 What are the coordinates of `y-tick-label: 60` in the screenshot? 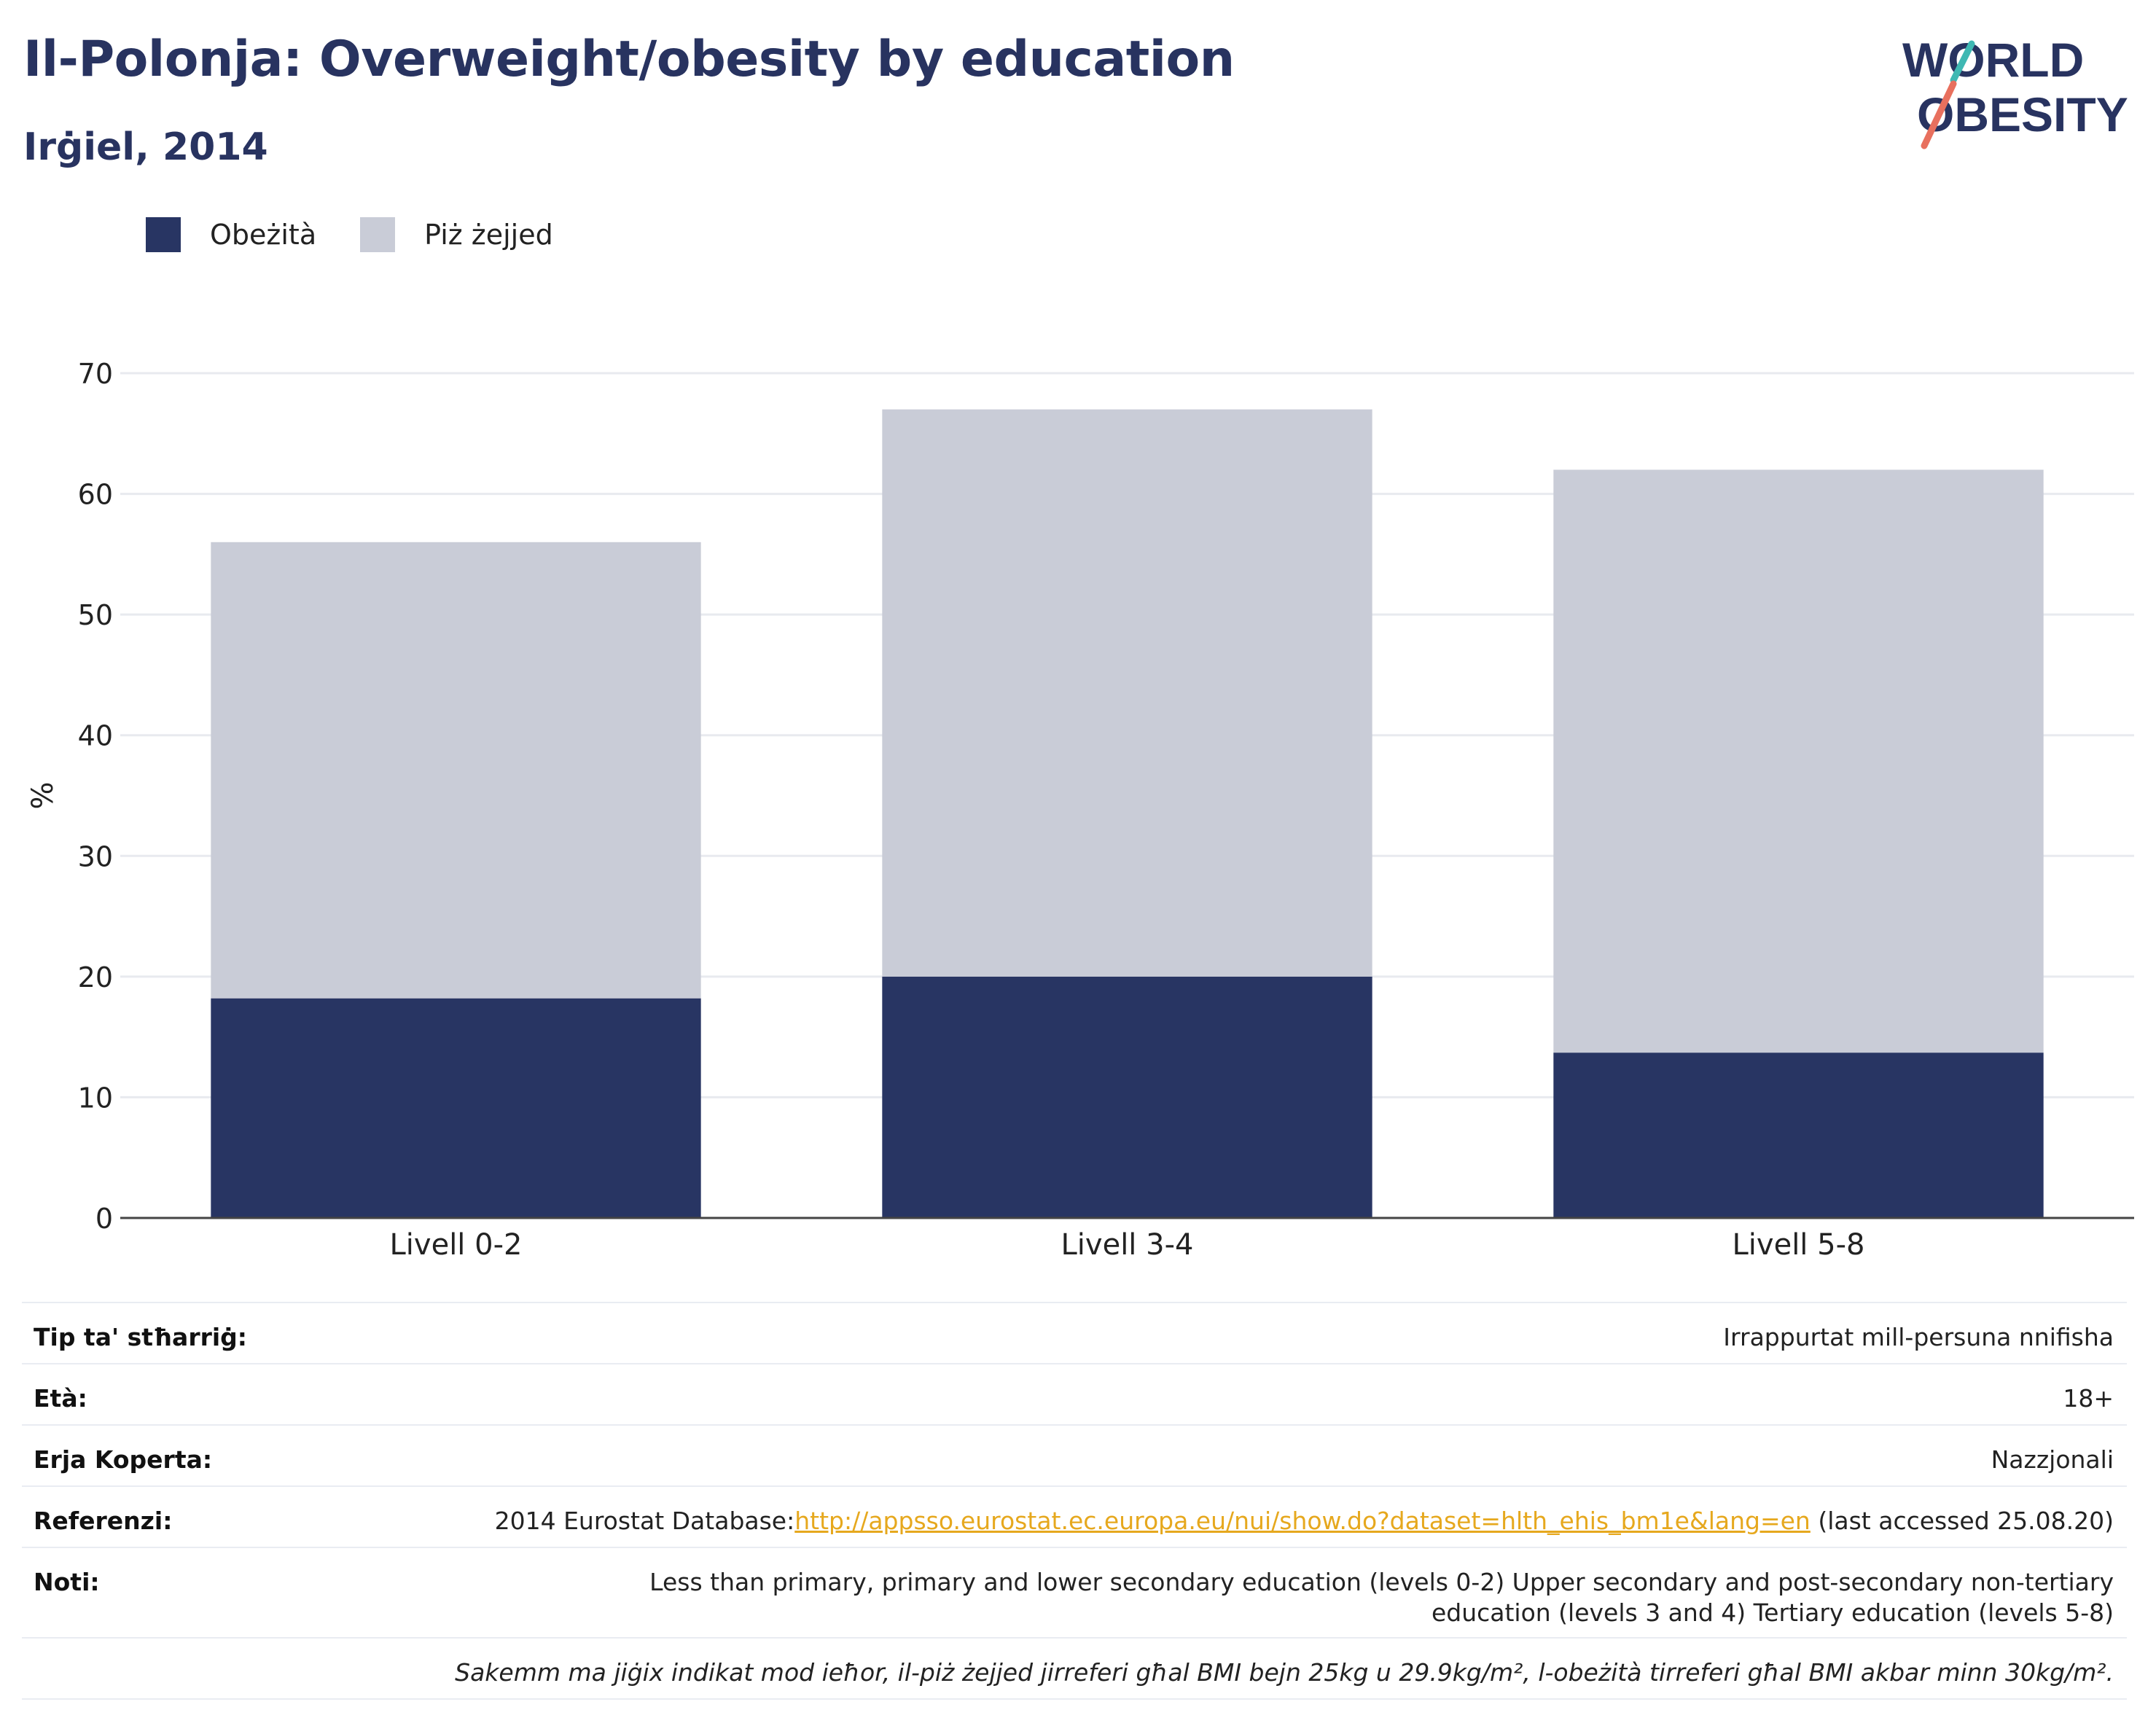 It's located at (96, 495).